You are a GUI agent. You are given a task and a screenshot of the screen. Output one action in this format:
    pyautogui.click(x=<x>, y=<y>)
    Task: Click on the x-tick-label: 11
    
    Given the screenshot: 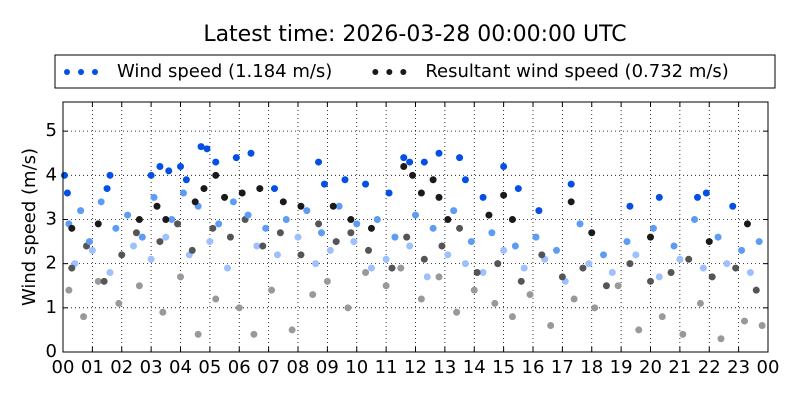 What is the action you would take?
    pyautogui.click(x=386, y=367)
    